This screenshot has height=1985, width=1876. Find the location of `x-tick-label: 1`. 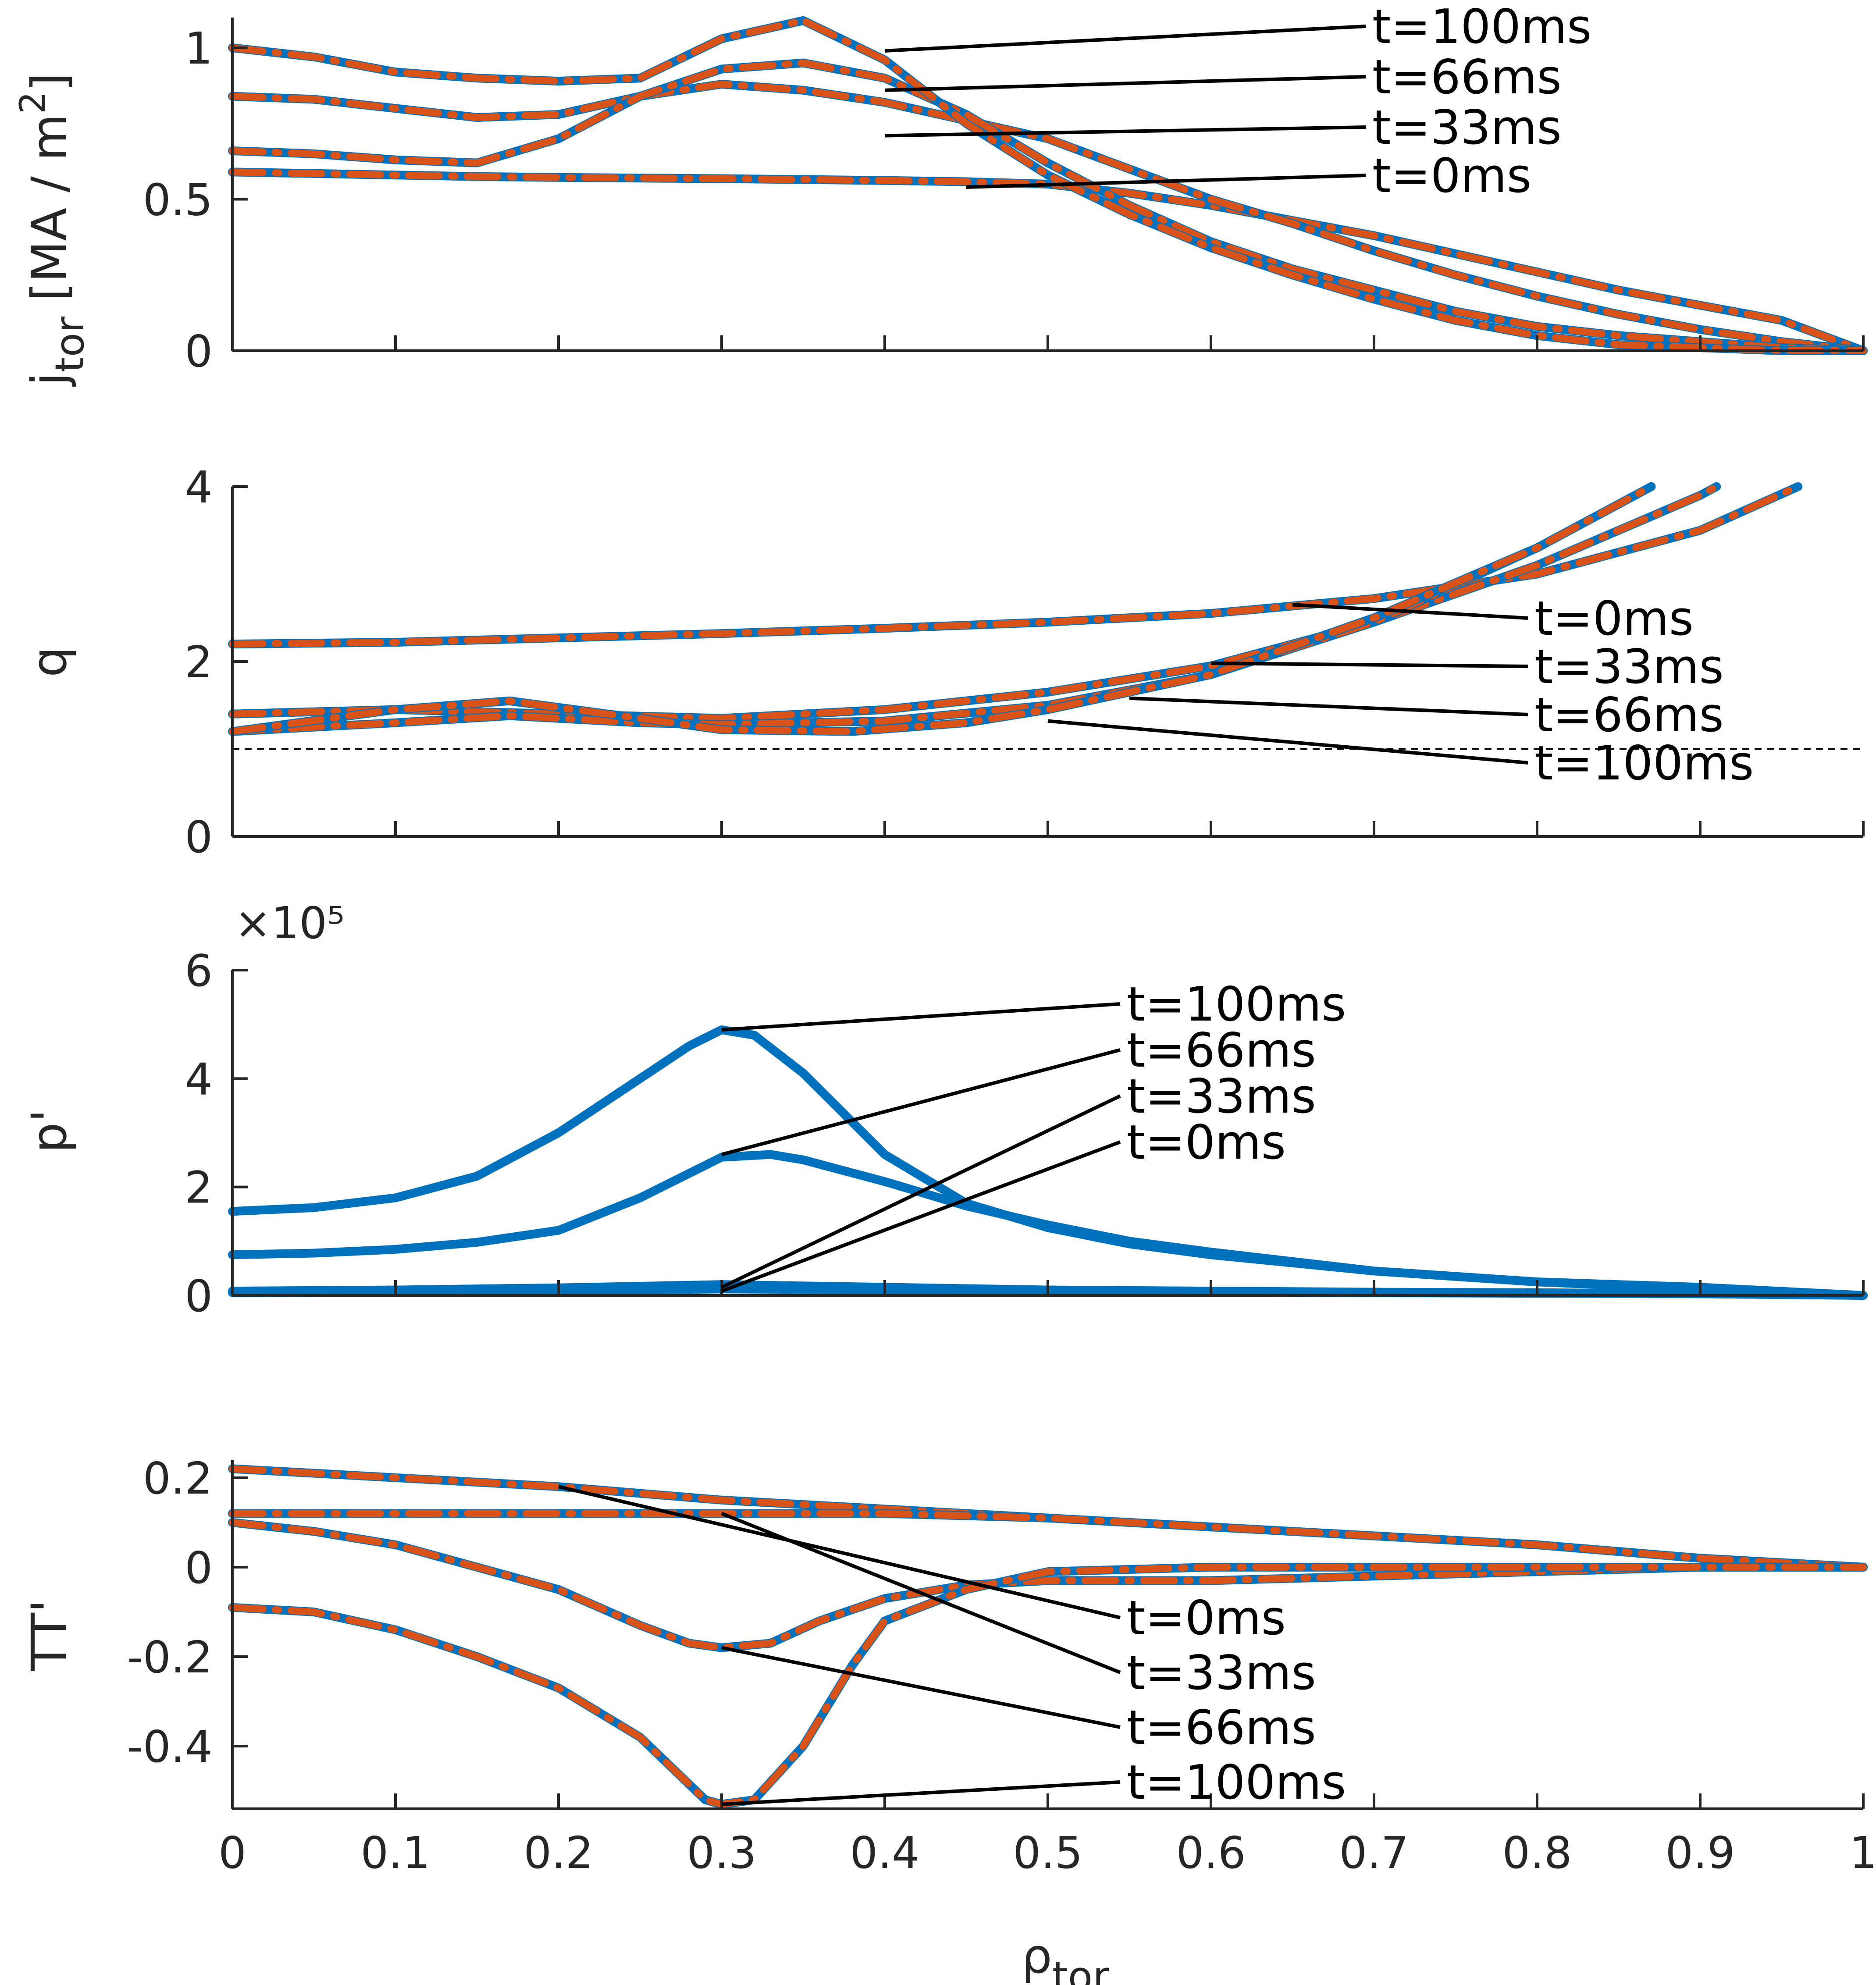

x-tick-label: 1 is located at coordinates (1862, 1853).